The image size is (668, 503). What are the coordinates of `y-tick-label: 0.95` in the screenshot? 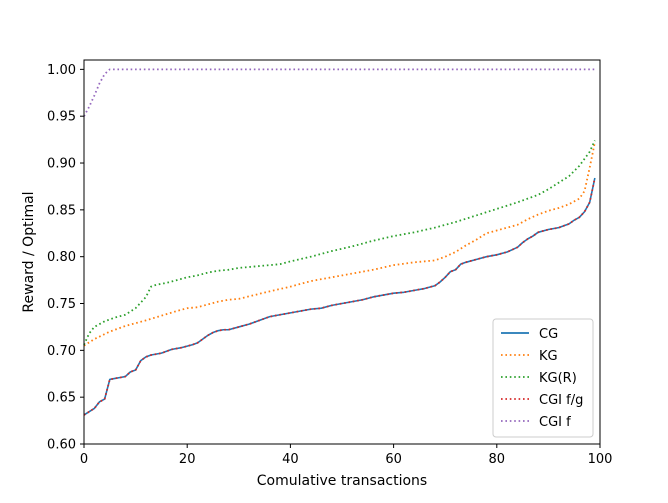 It's located at (61, 117).